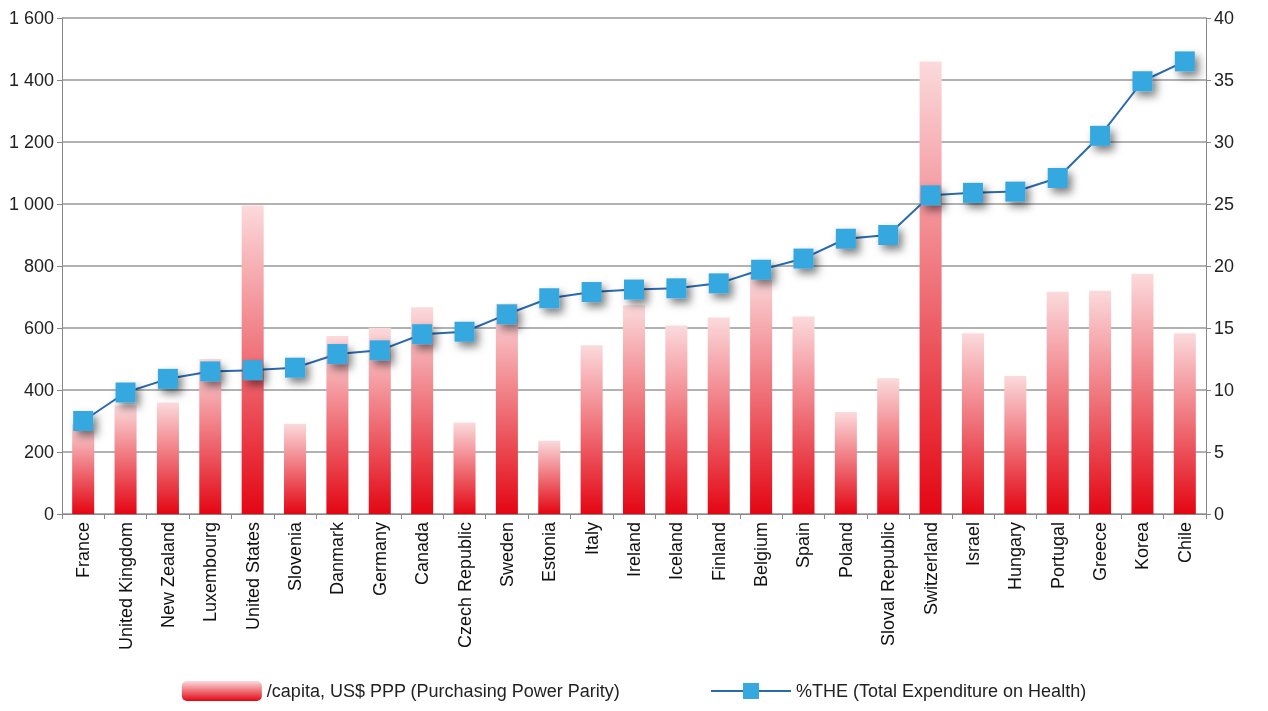  What do you see at coordinates (1224, 390) in the screenshot?
I see `y2-tick-label: 10` at bounding box center [1224, 390].